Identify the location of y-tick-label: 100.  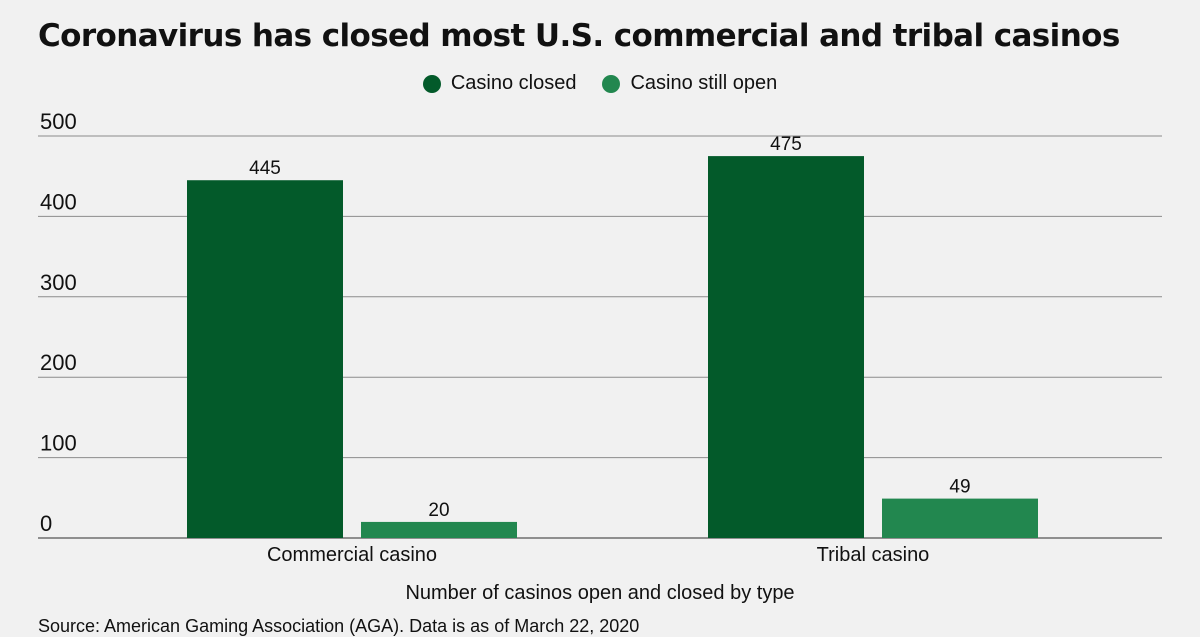
(58, 443).